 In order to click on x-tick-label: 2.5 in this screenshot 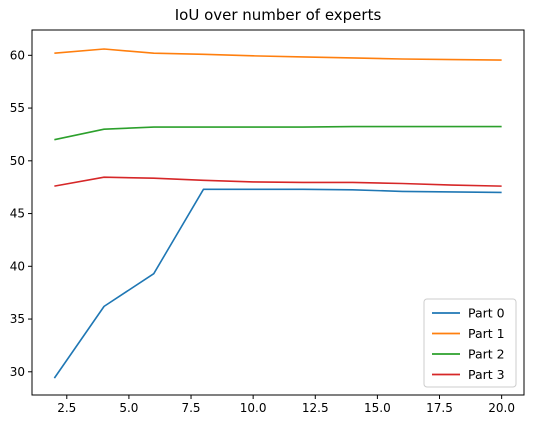, I will do `click(66, 408)`.